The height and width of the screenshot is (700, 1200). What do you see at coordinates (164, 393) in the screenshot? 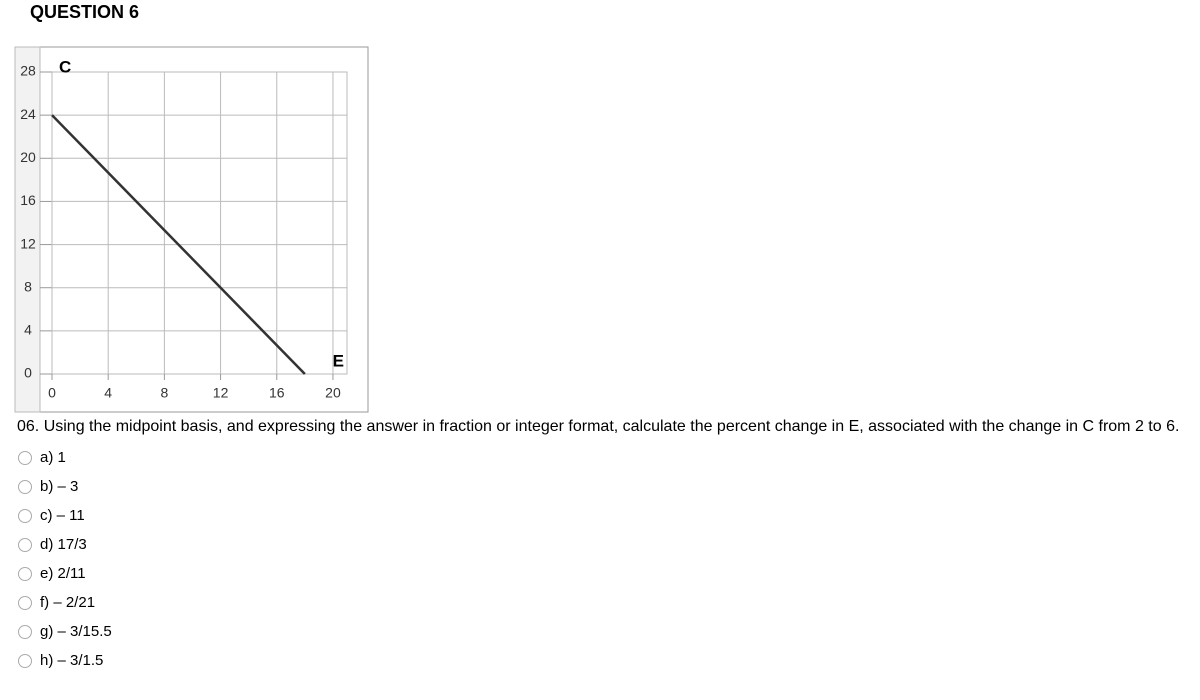
I see `x-tick-label: 8` at bounding box center [164, 393].